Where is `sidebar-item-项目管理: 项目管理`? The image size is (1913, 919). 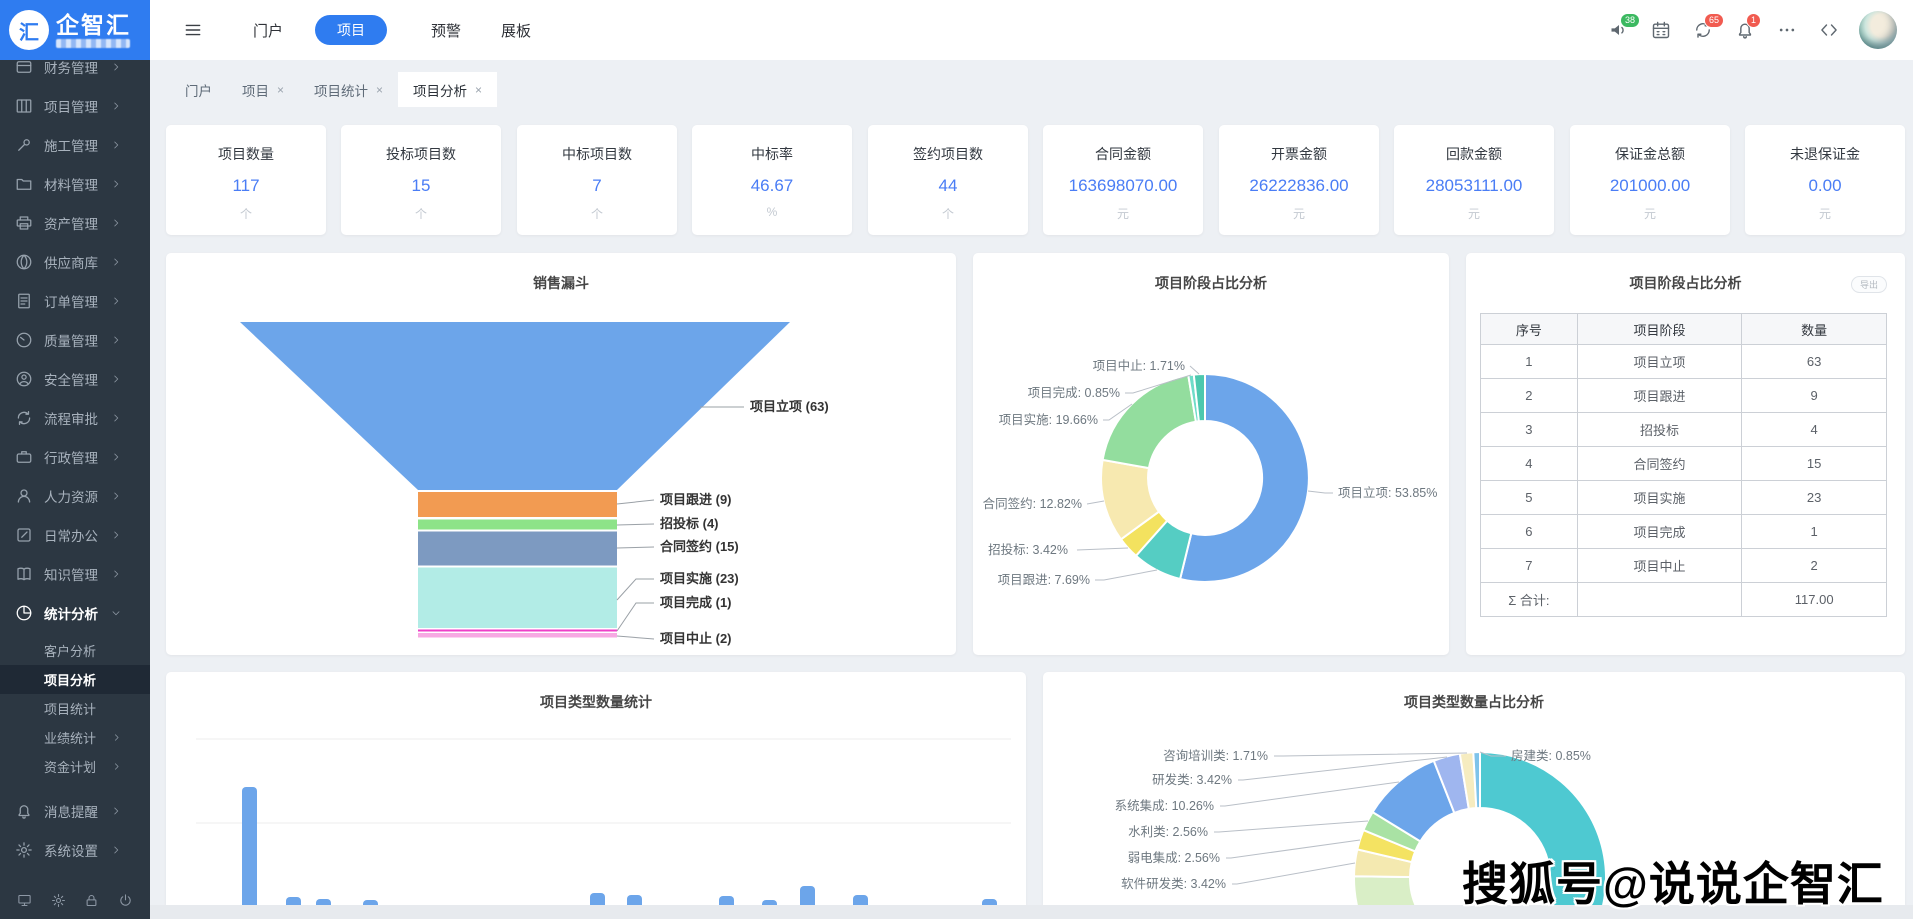
sidebar-item-项目管理: 项目管理 is located at coordinates (75, 105).